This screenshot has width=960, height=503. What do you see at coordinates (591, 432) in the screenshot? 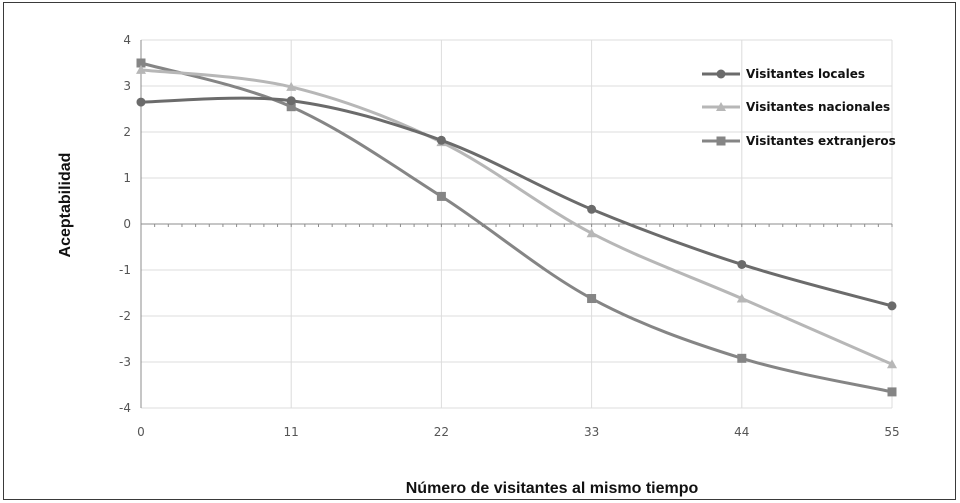
I see `x-tick-label: 33` at bounding box center [591, 432].